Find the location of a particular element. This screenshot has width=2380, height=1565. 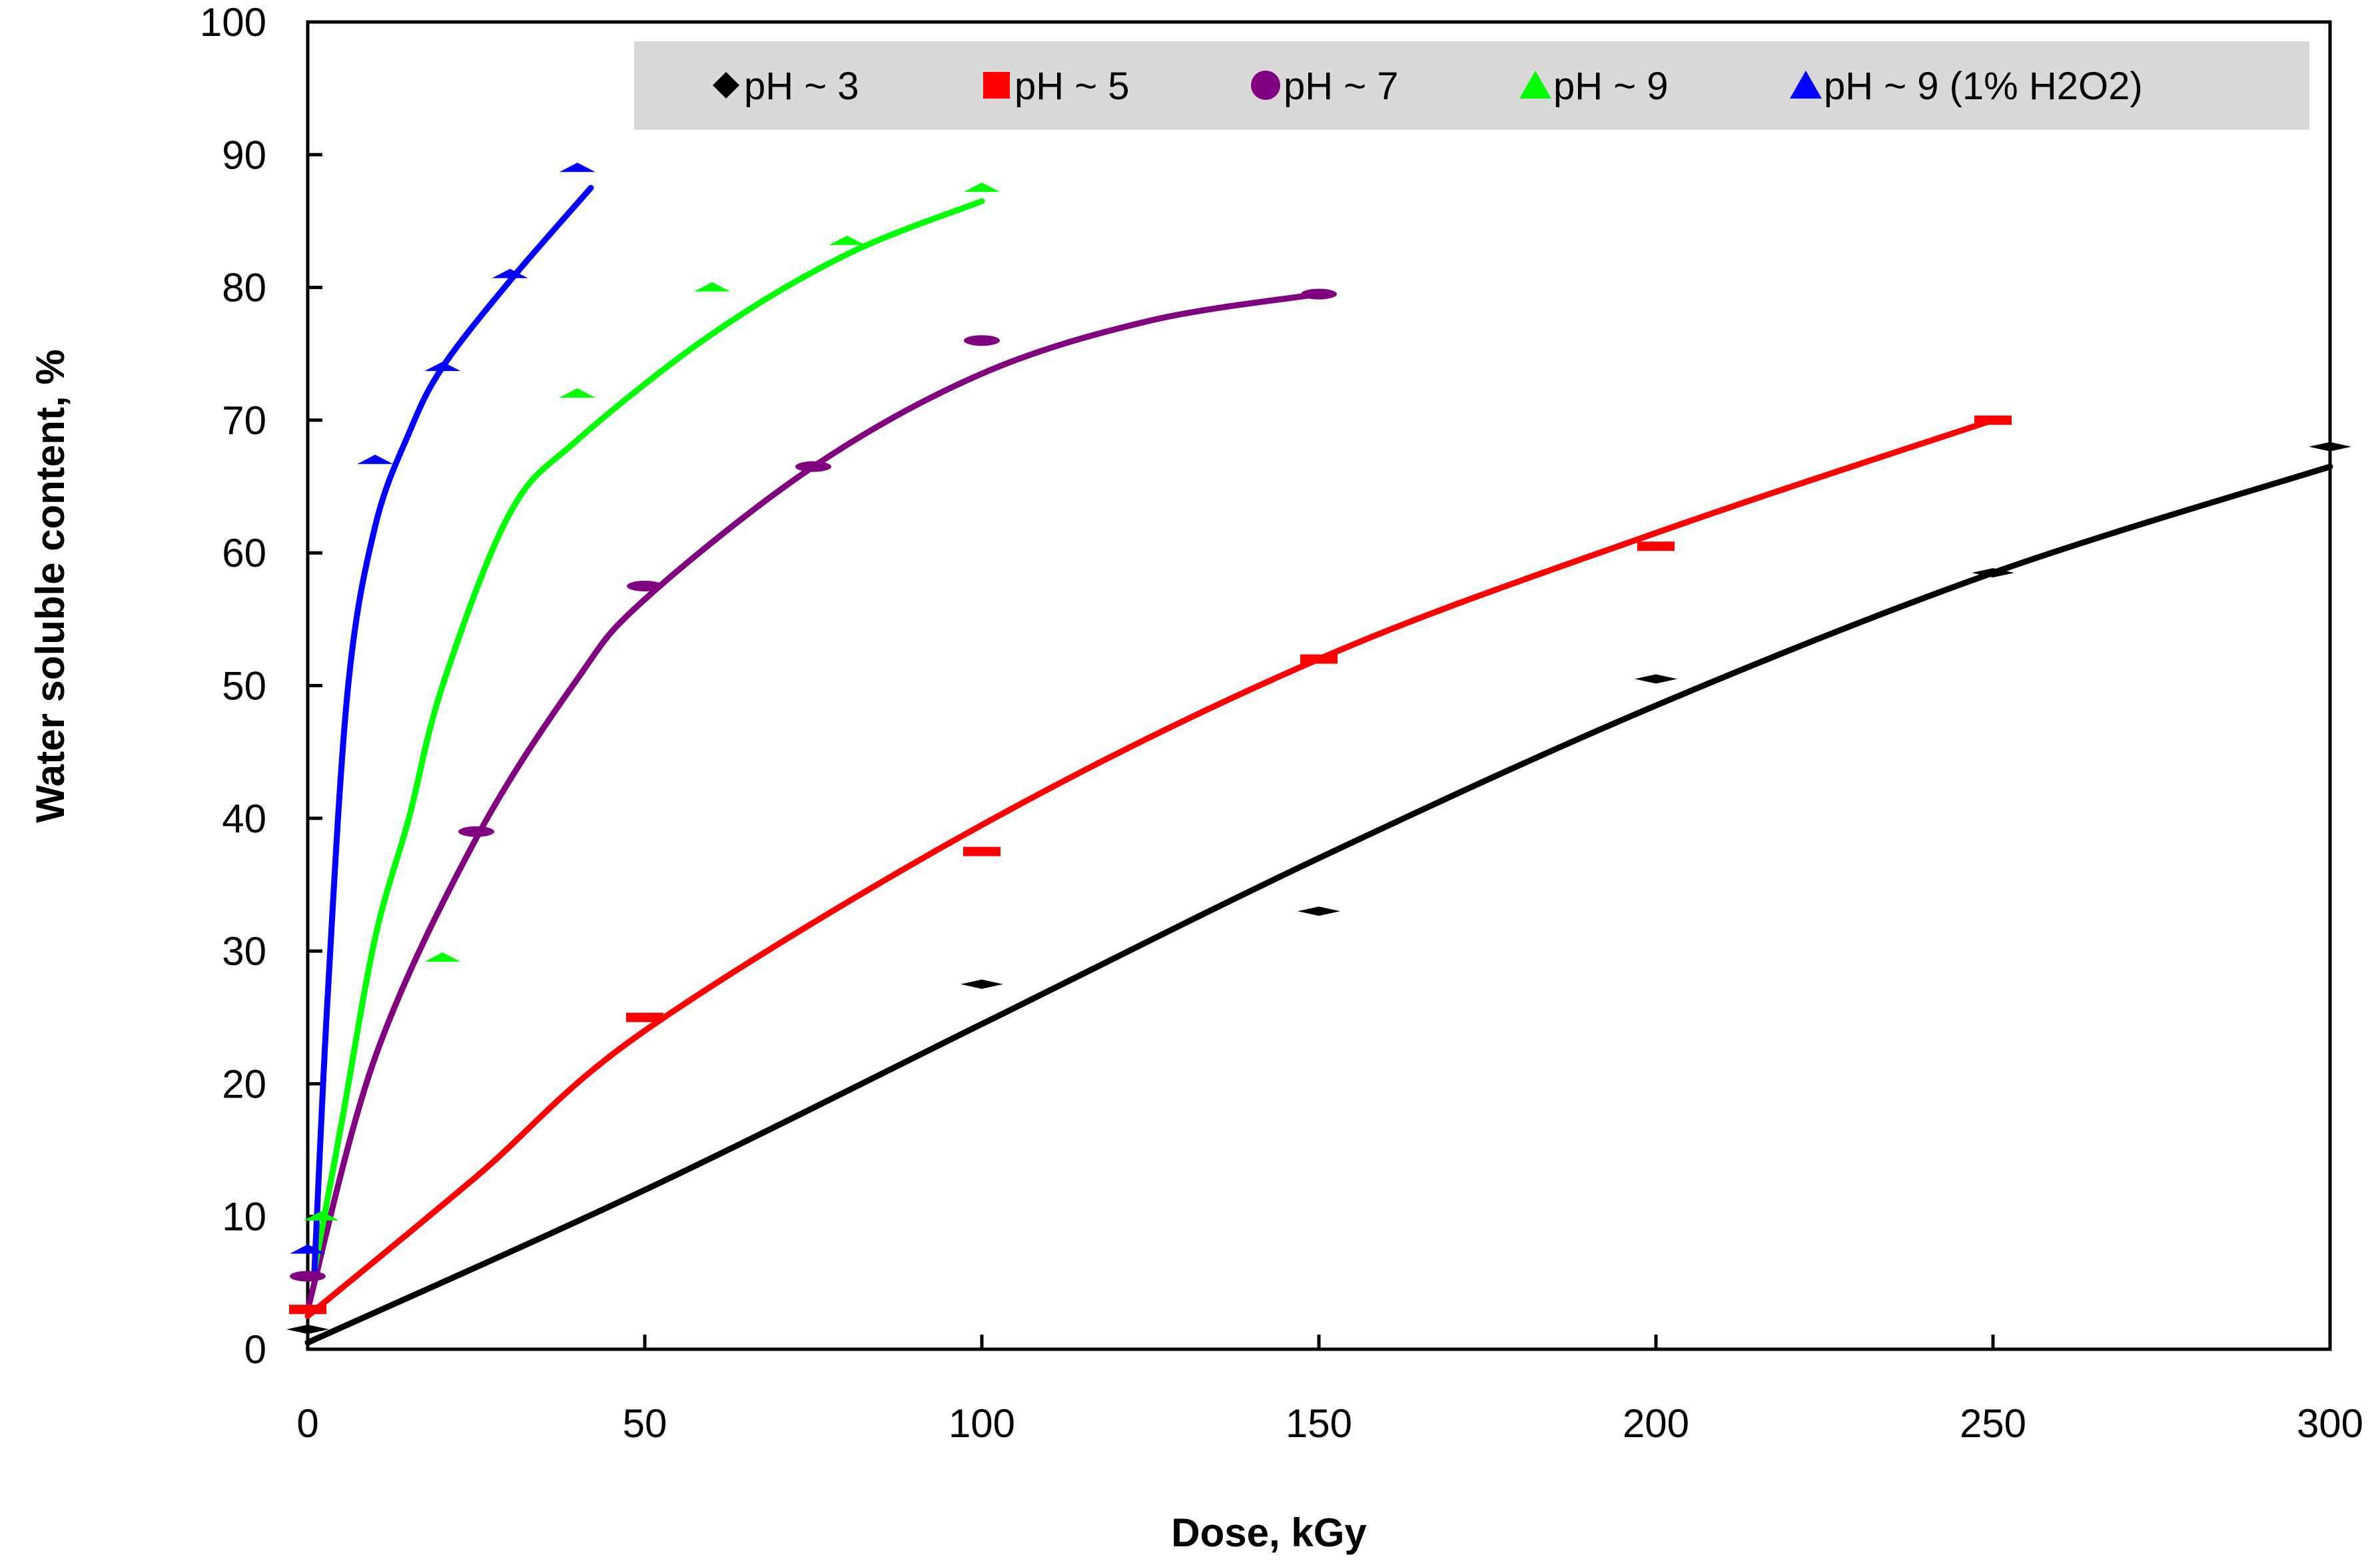

x-tick-label: 50 is located at coordinates (645, 1423).